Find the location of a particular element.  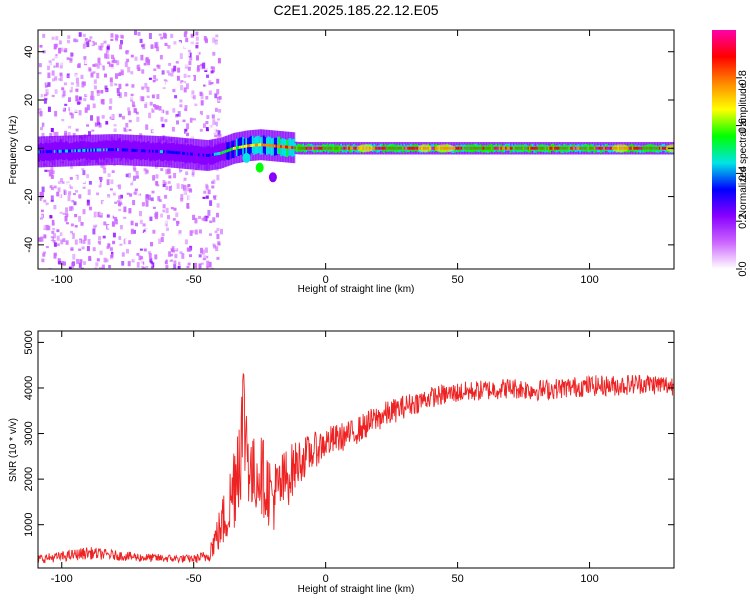

colorbar-gradient is located at coordinates (724, 149).